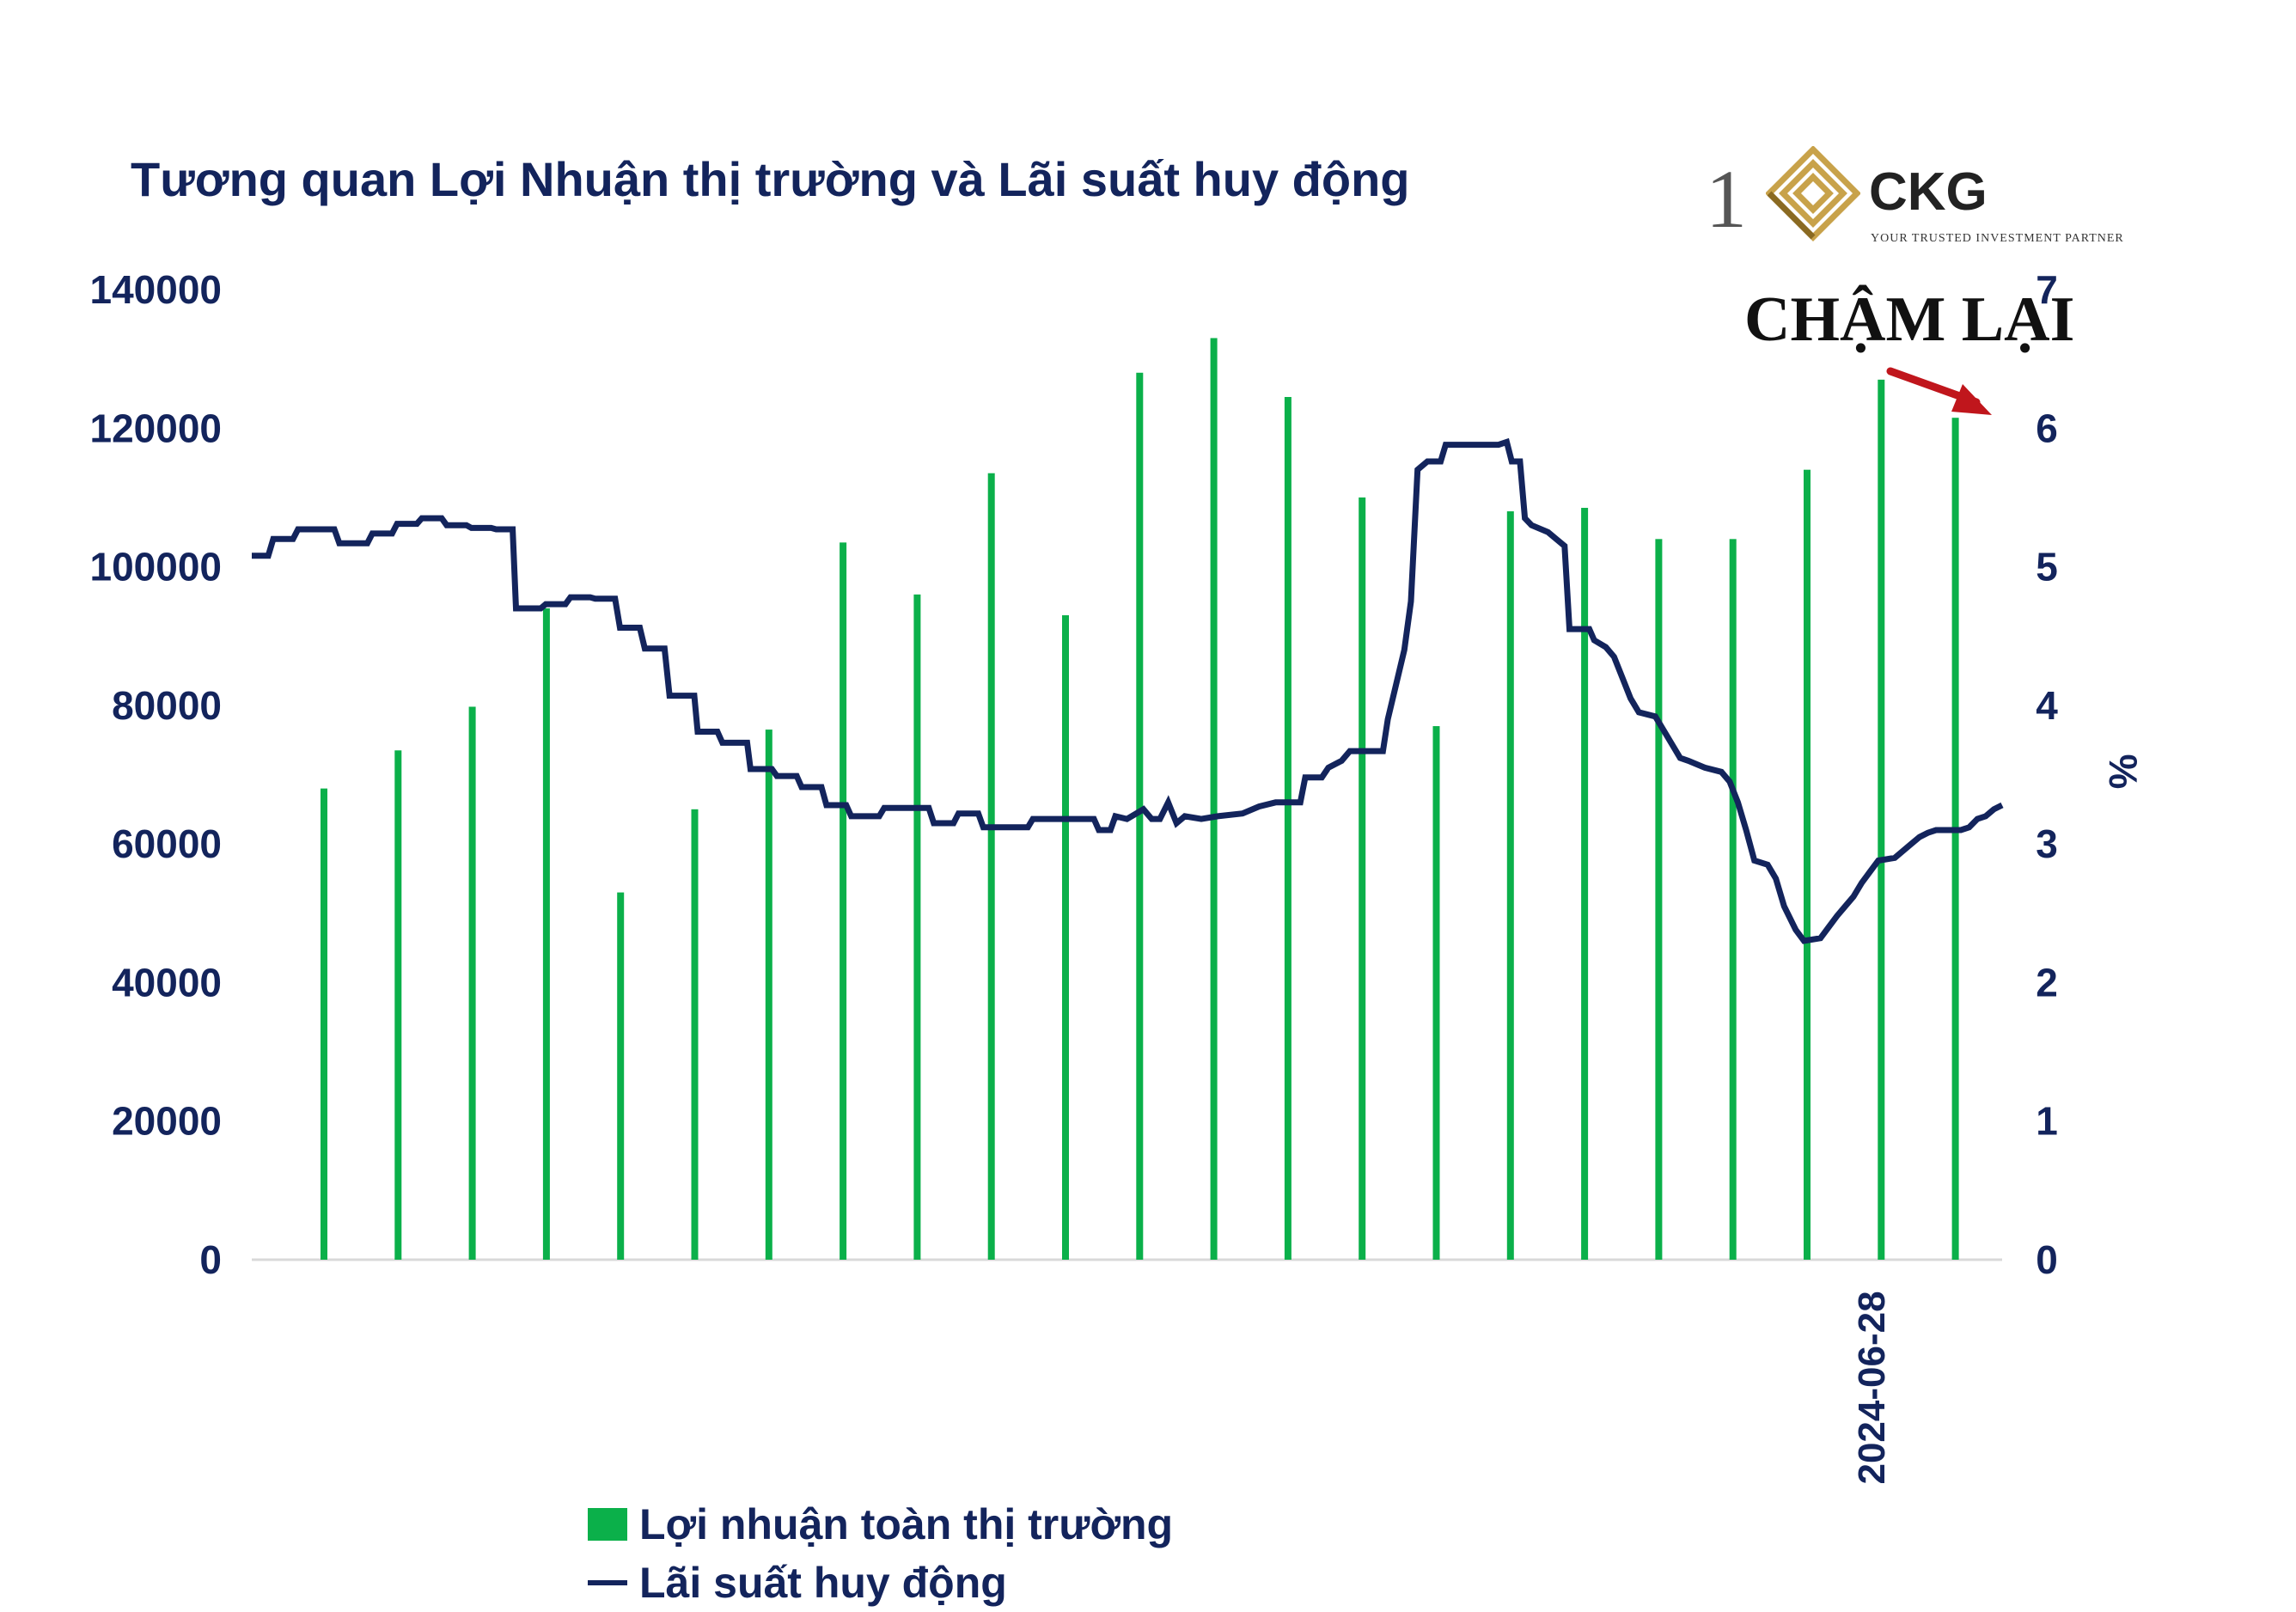 The width and height of the screenshot is (2296, 1612). I want to click on legend-label-rate: Lãi suất huy động, so click(823, 1583).